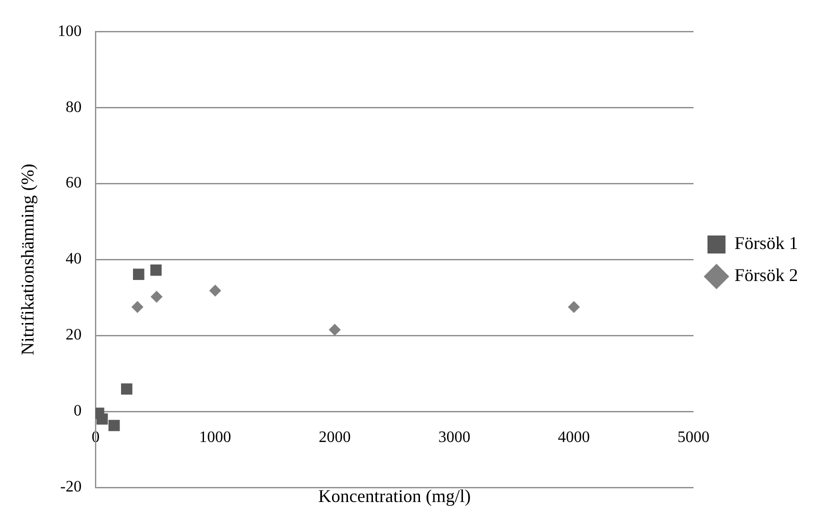 The height and width of the screenshot is (519, 826). Describe the element at coordinates (28, 260) in the screenshot. I see `y-axis-title: Nitrifikationshämning (%)` at that location.